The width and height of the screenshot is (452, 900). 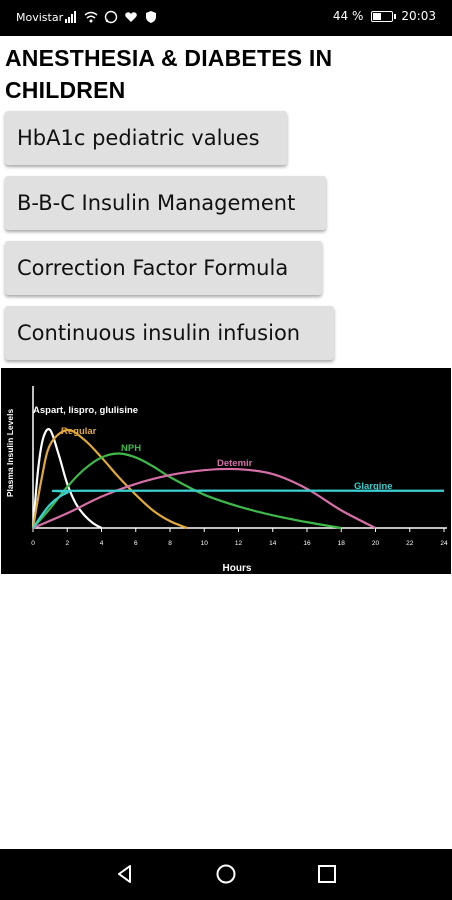 What do you see at coordinates (444, 543) in the screenshot?
I see `x-tick-label: 24` at bounding box center [444, 543].